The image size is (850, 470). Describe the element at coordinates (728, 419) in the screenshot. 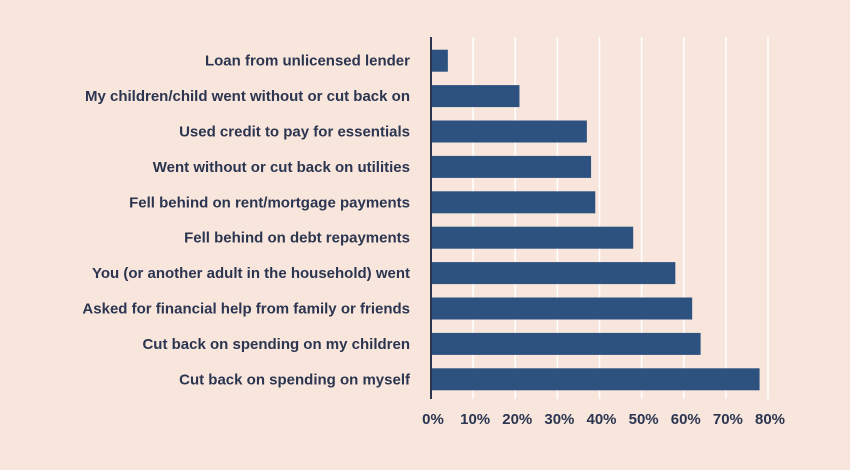

I see `tick-label-70: 70%` at that location.